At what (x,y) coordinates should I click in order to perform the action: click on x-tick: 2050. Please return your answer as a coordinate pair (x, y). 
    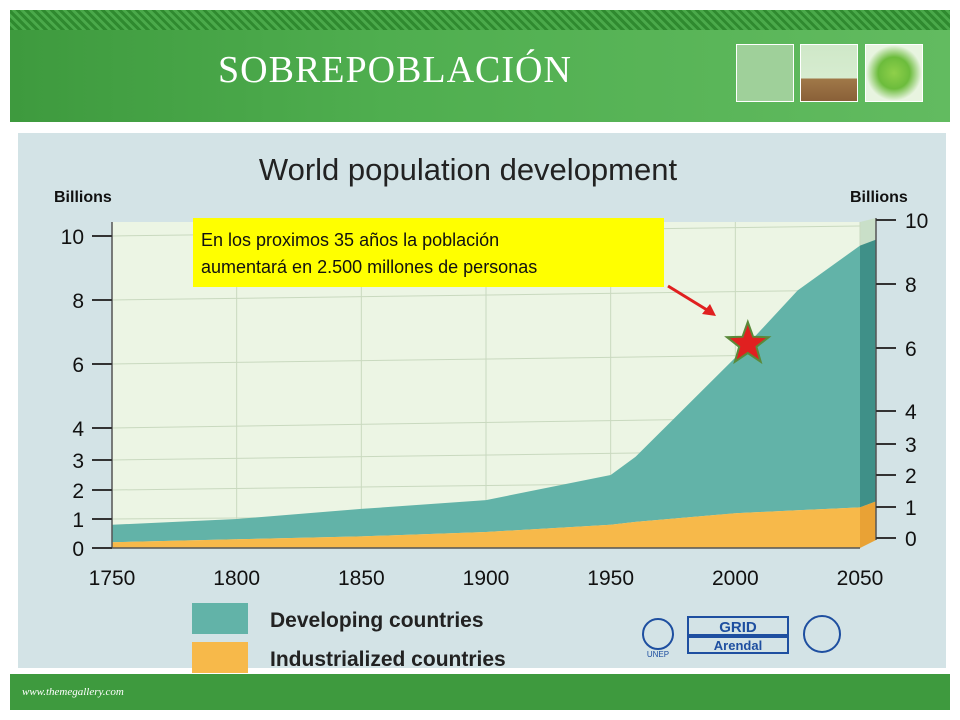
    Looking at the image, I should click on (860, 578).